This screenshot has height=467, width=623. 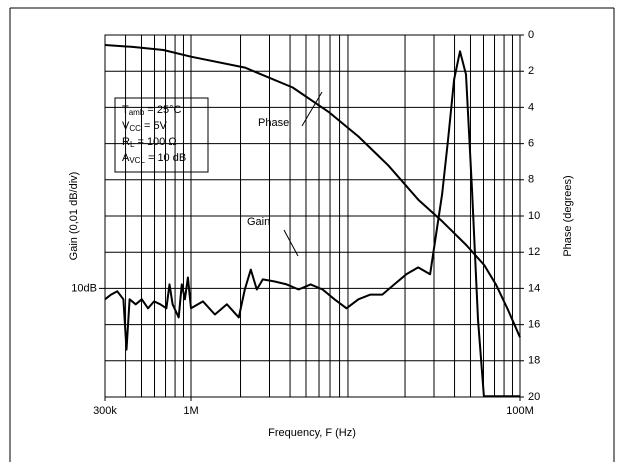 What do you see at coordinates (534, 325) in the screenshot?
I see `y2-tick-label: 16` at bounding box center [534, 325].